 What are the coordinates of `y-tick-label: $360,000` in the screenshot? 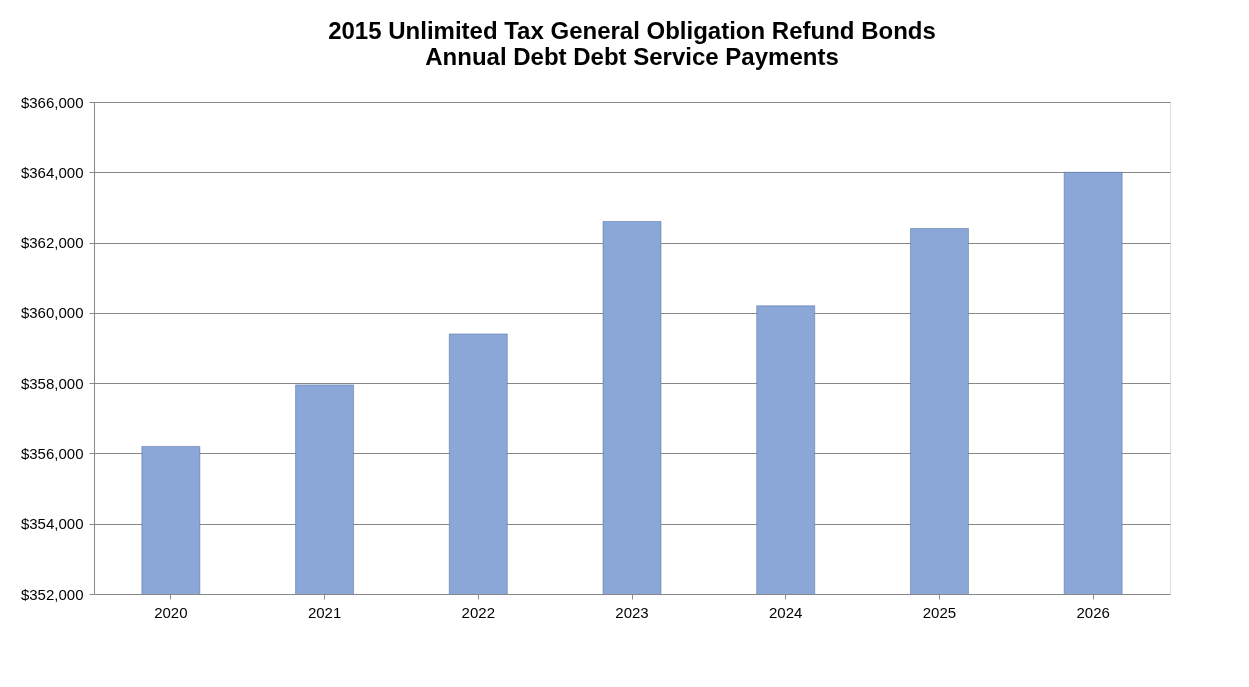 It's located at (52, 313).